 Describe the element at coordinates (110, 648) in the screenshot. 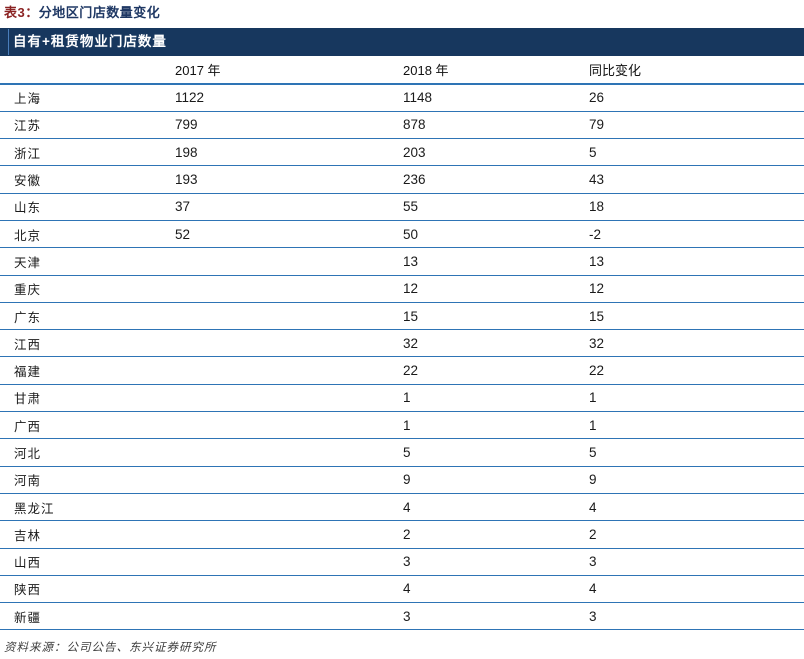

I see `source-note: 资料来源：公司公告、东兴证券研究所` at that location.